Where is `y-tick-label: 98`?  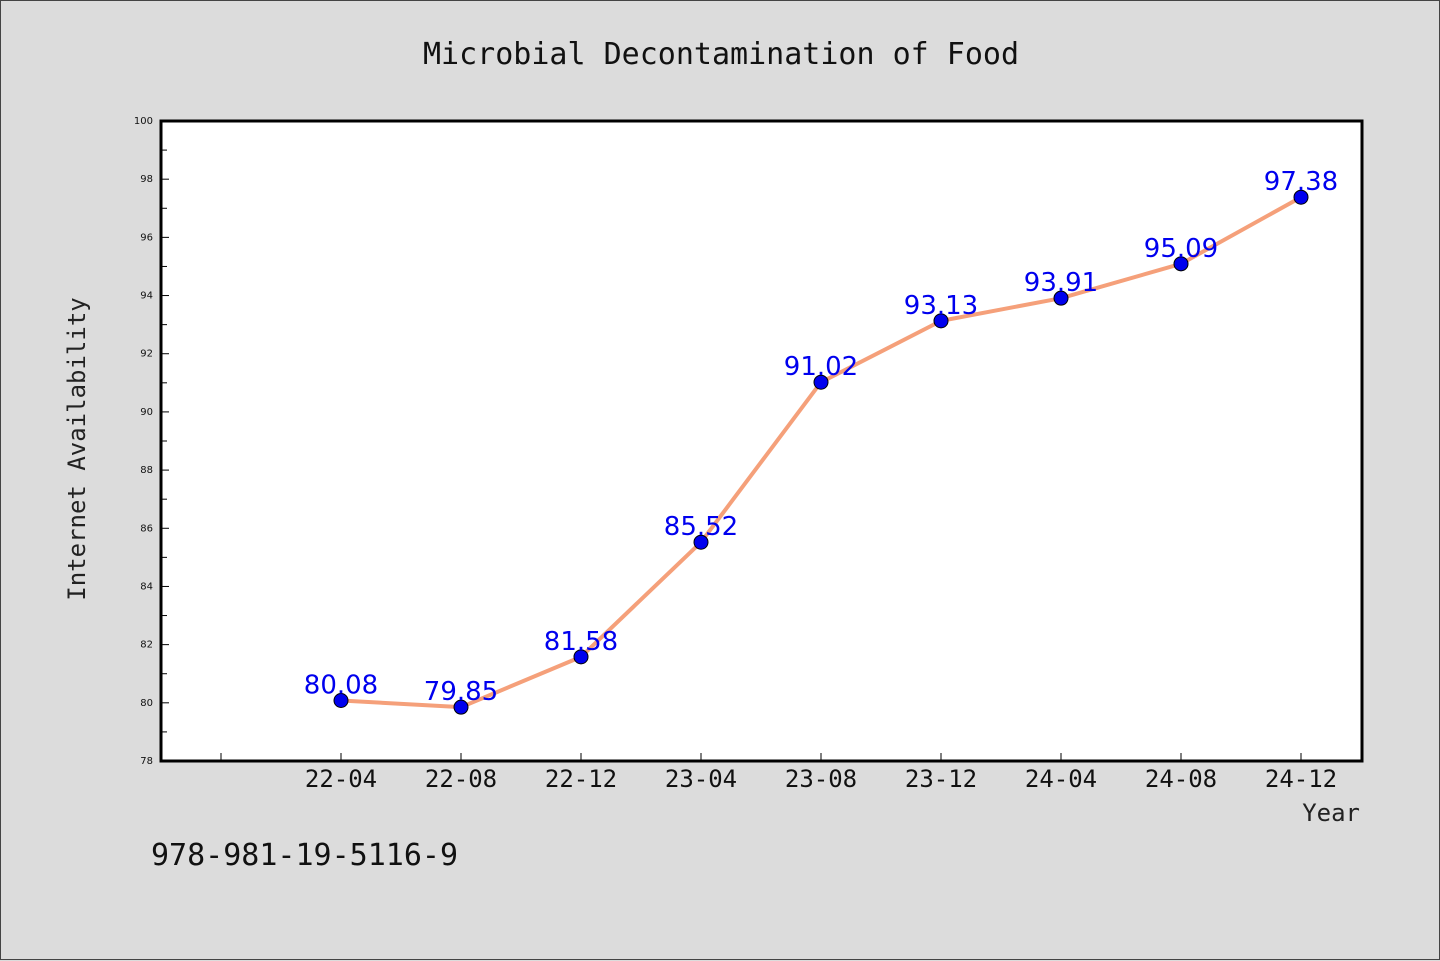
y-tick-label: 98 is located at coordinates (146, 179).